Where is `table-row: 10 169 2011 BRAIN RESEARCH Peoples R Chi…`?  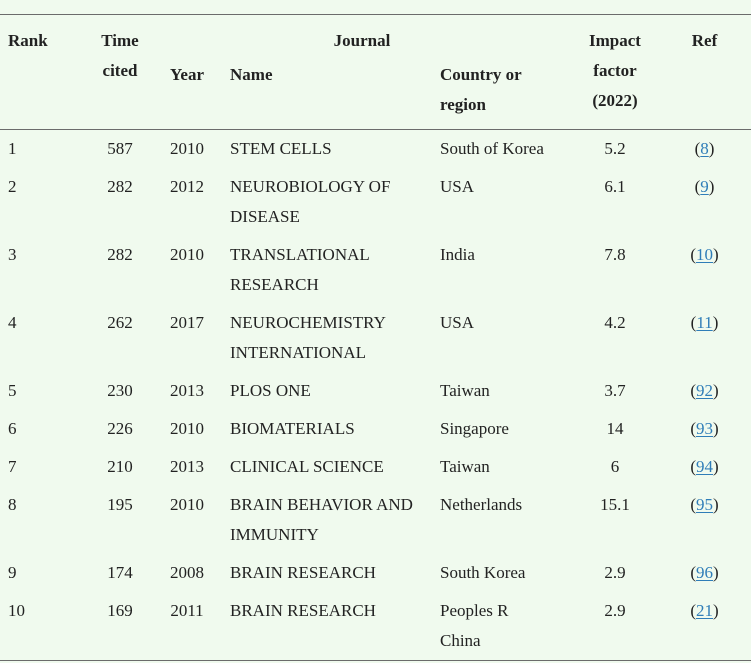
table-row: 10 169 2011 BRAIN RESEARCH Peoples R Chi… is located at coordinates (375, 626).